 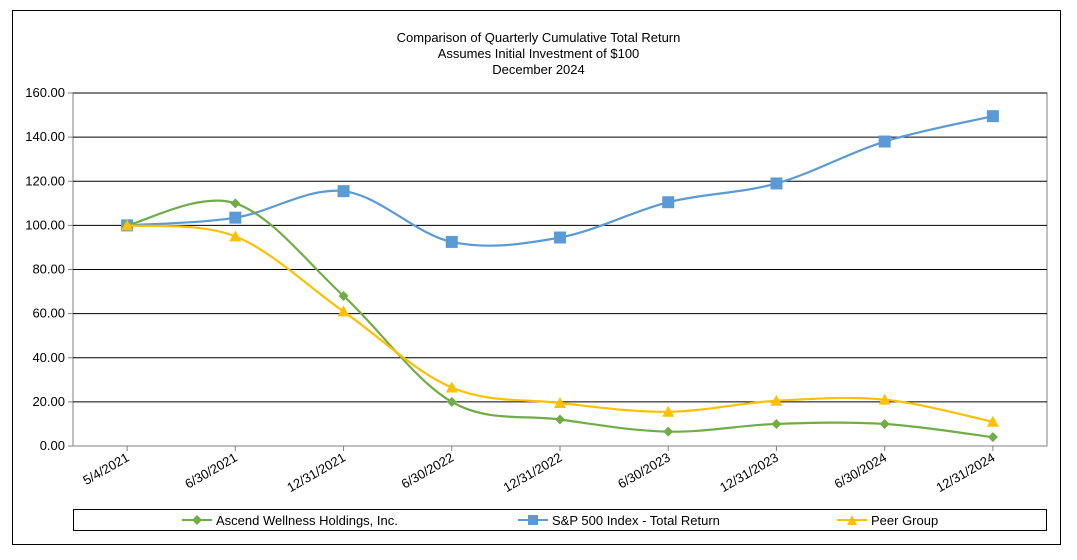 I want to click on x-tick-label: 6/30/2024, so click(x=861, y=471).